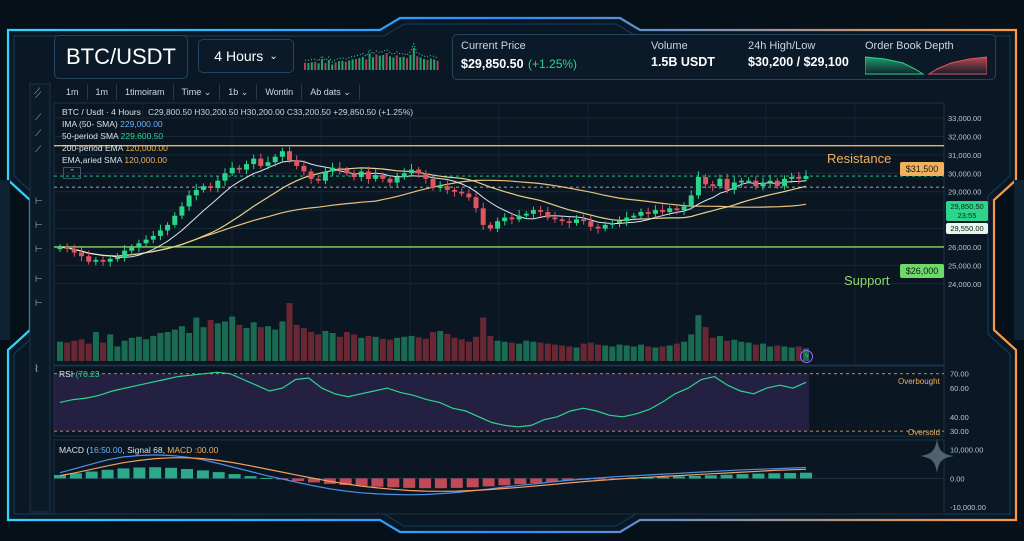  I want to click on price-tick-label: 24,000.00, so click(964, 284).